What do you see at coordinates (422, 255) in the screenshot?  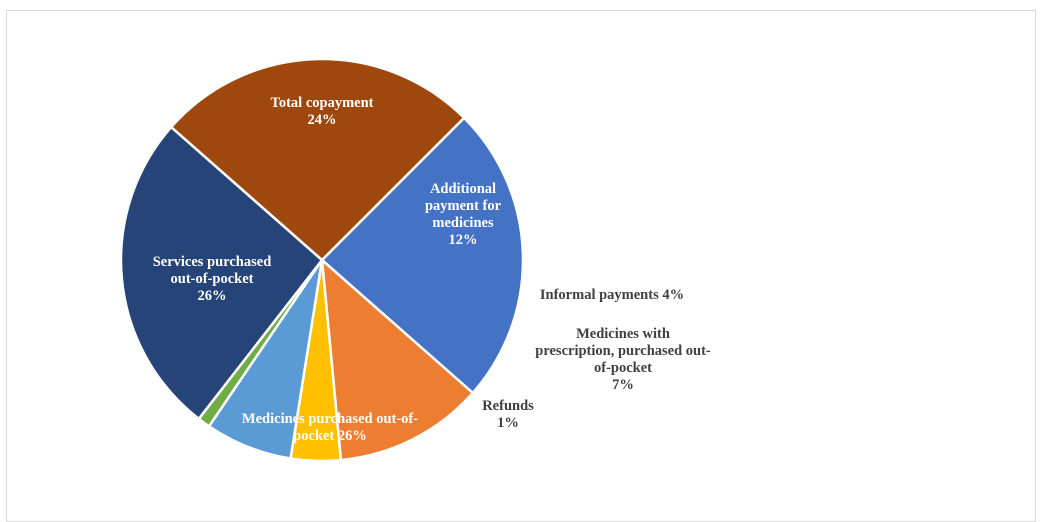 I see `pie-slice-total-copayment` at bounding box center [422, 255].